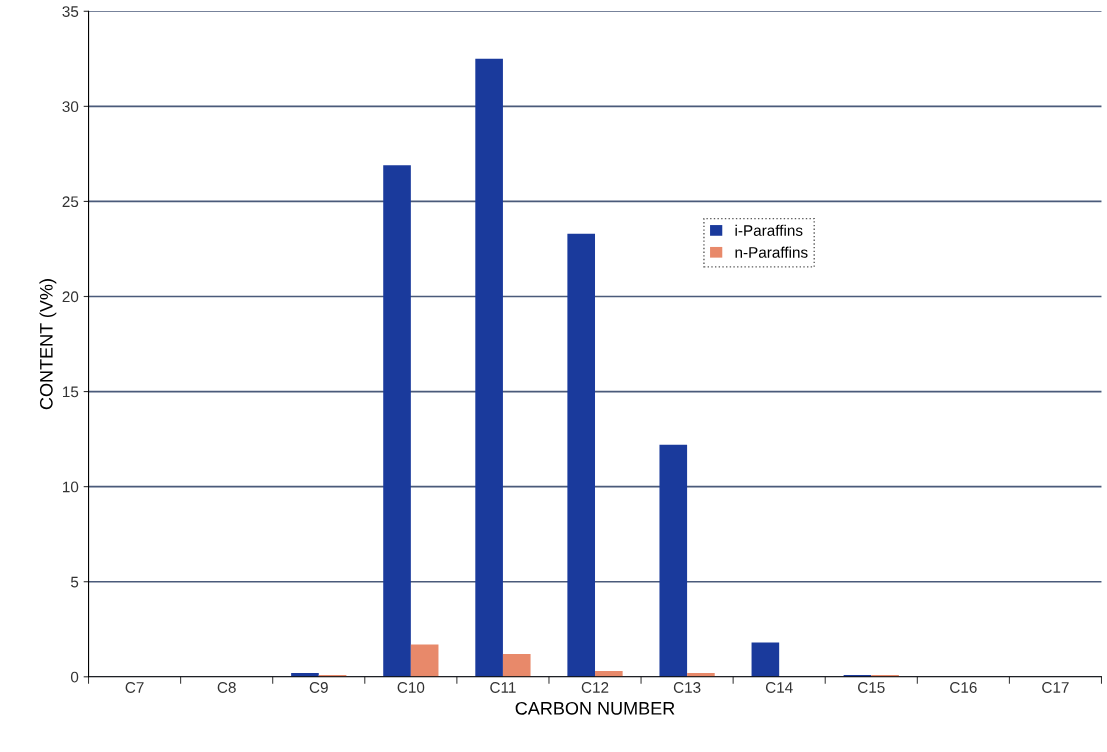  I want to click on x-tick-label: C9, so click(318, 687).